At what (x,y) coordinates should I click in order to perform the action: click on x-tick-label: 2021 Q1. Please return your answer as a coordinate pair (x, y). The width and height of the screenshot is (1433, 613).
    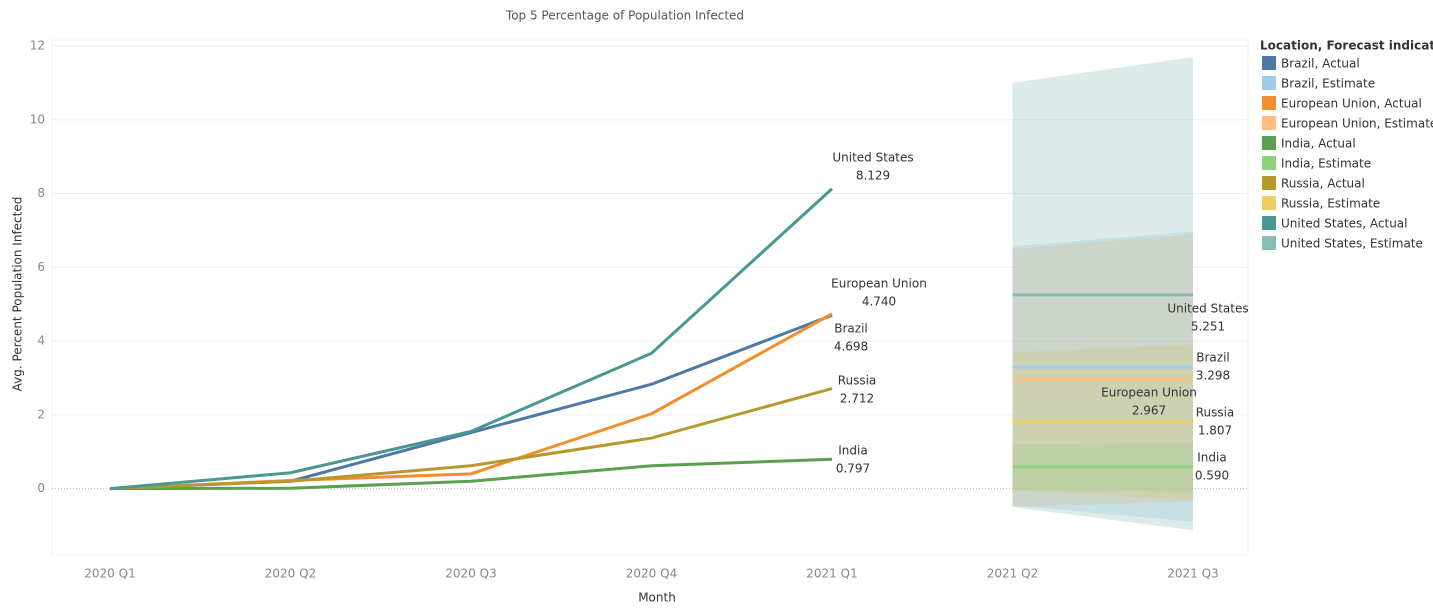
    Looking at the image, I should click on (831, 574).